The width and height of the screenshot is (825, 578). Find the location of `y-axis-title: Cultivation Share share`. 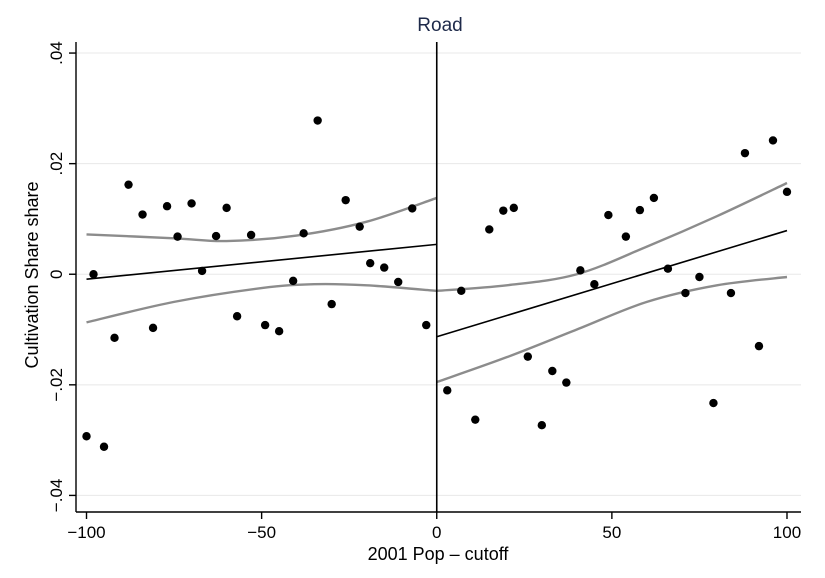

y-axis-title: Cultivation Share share is located at coordinates (32, 274).